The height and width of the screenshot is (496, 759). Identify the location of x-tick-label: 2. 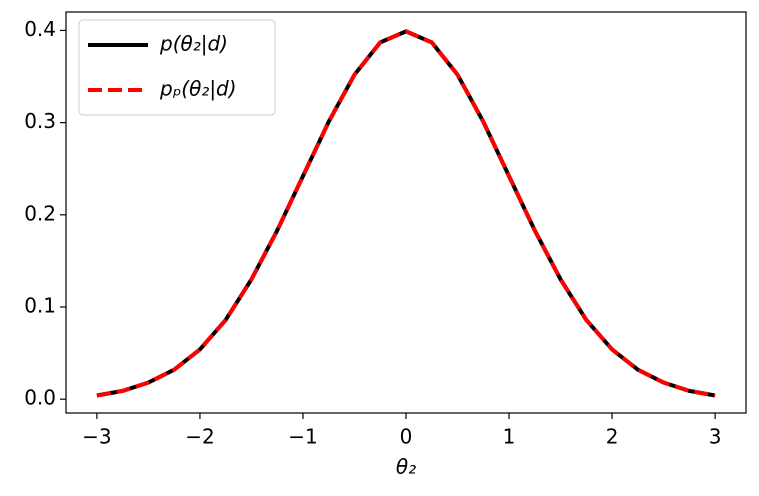
(612, 437).